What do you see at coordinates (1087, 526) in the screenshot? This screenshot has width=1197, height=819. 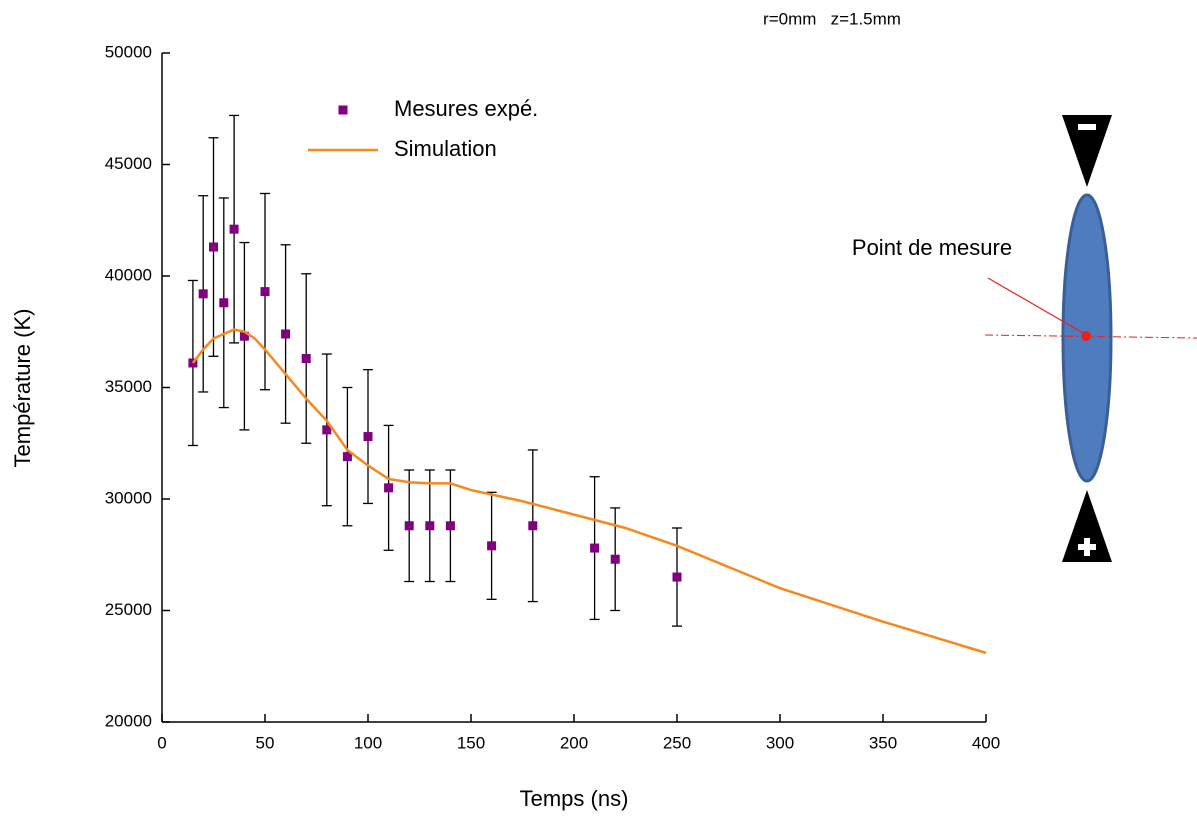 I see `anode` at bounding box center [1087, 526].